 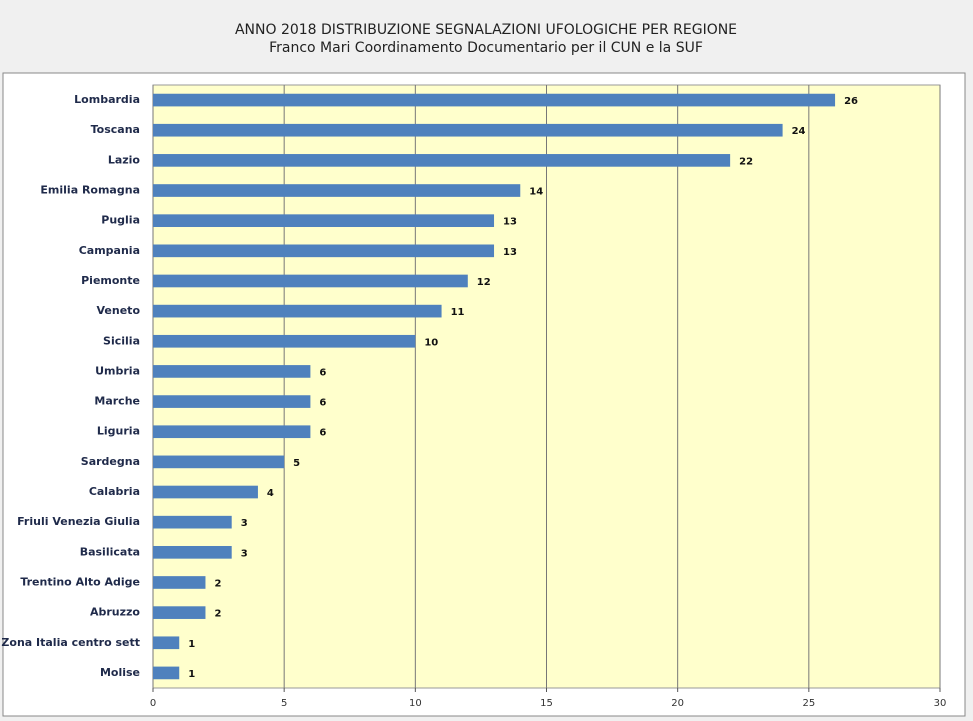 What do you see at coordinates (536, 192) in the screenshot?
I see `value-label: 14` at bounding box center [536, 192].